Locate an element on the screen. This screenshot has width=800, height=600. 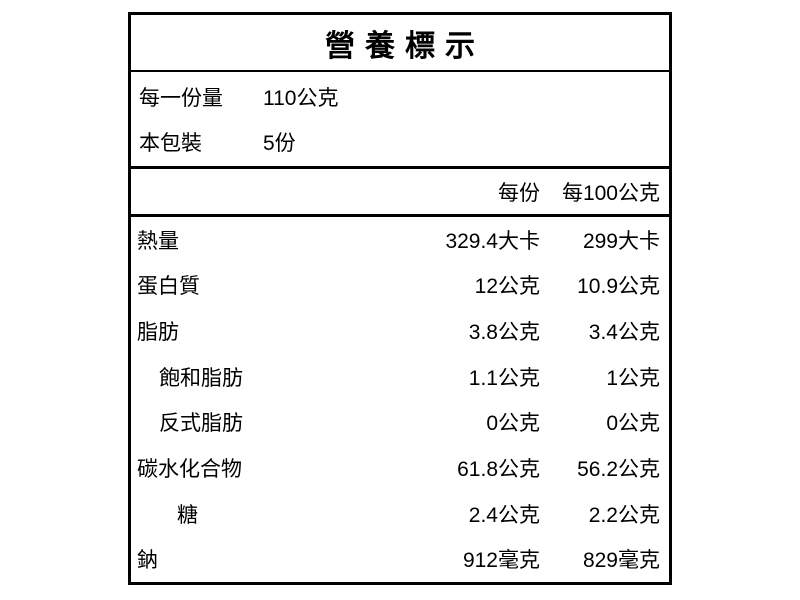
per-100g-value: 1公克 is located at coordinates (633, 378).